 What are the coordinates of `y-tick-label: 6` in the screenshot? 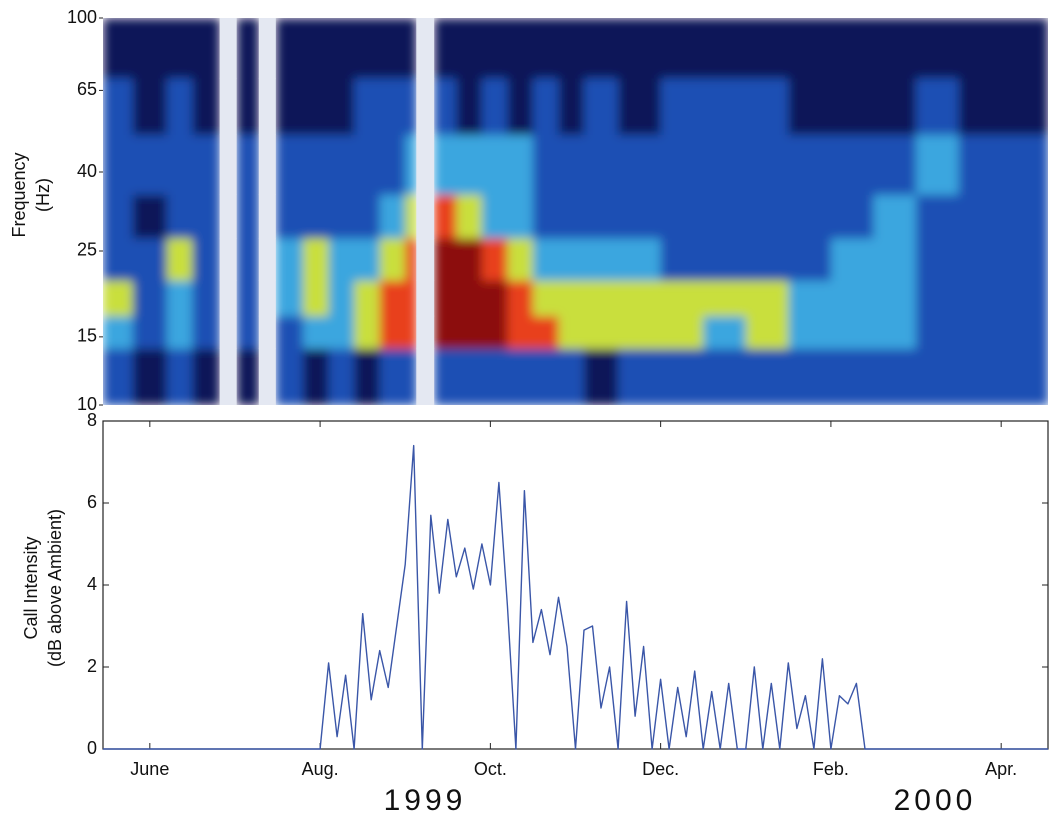 It's located at (92, 502).